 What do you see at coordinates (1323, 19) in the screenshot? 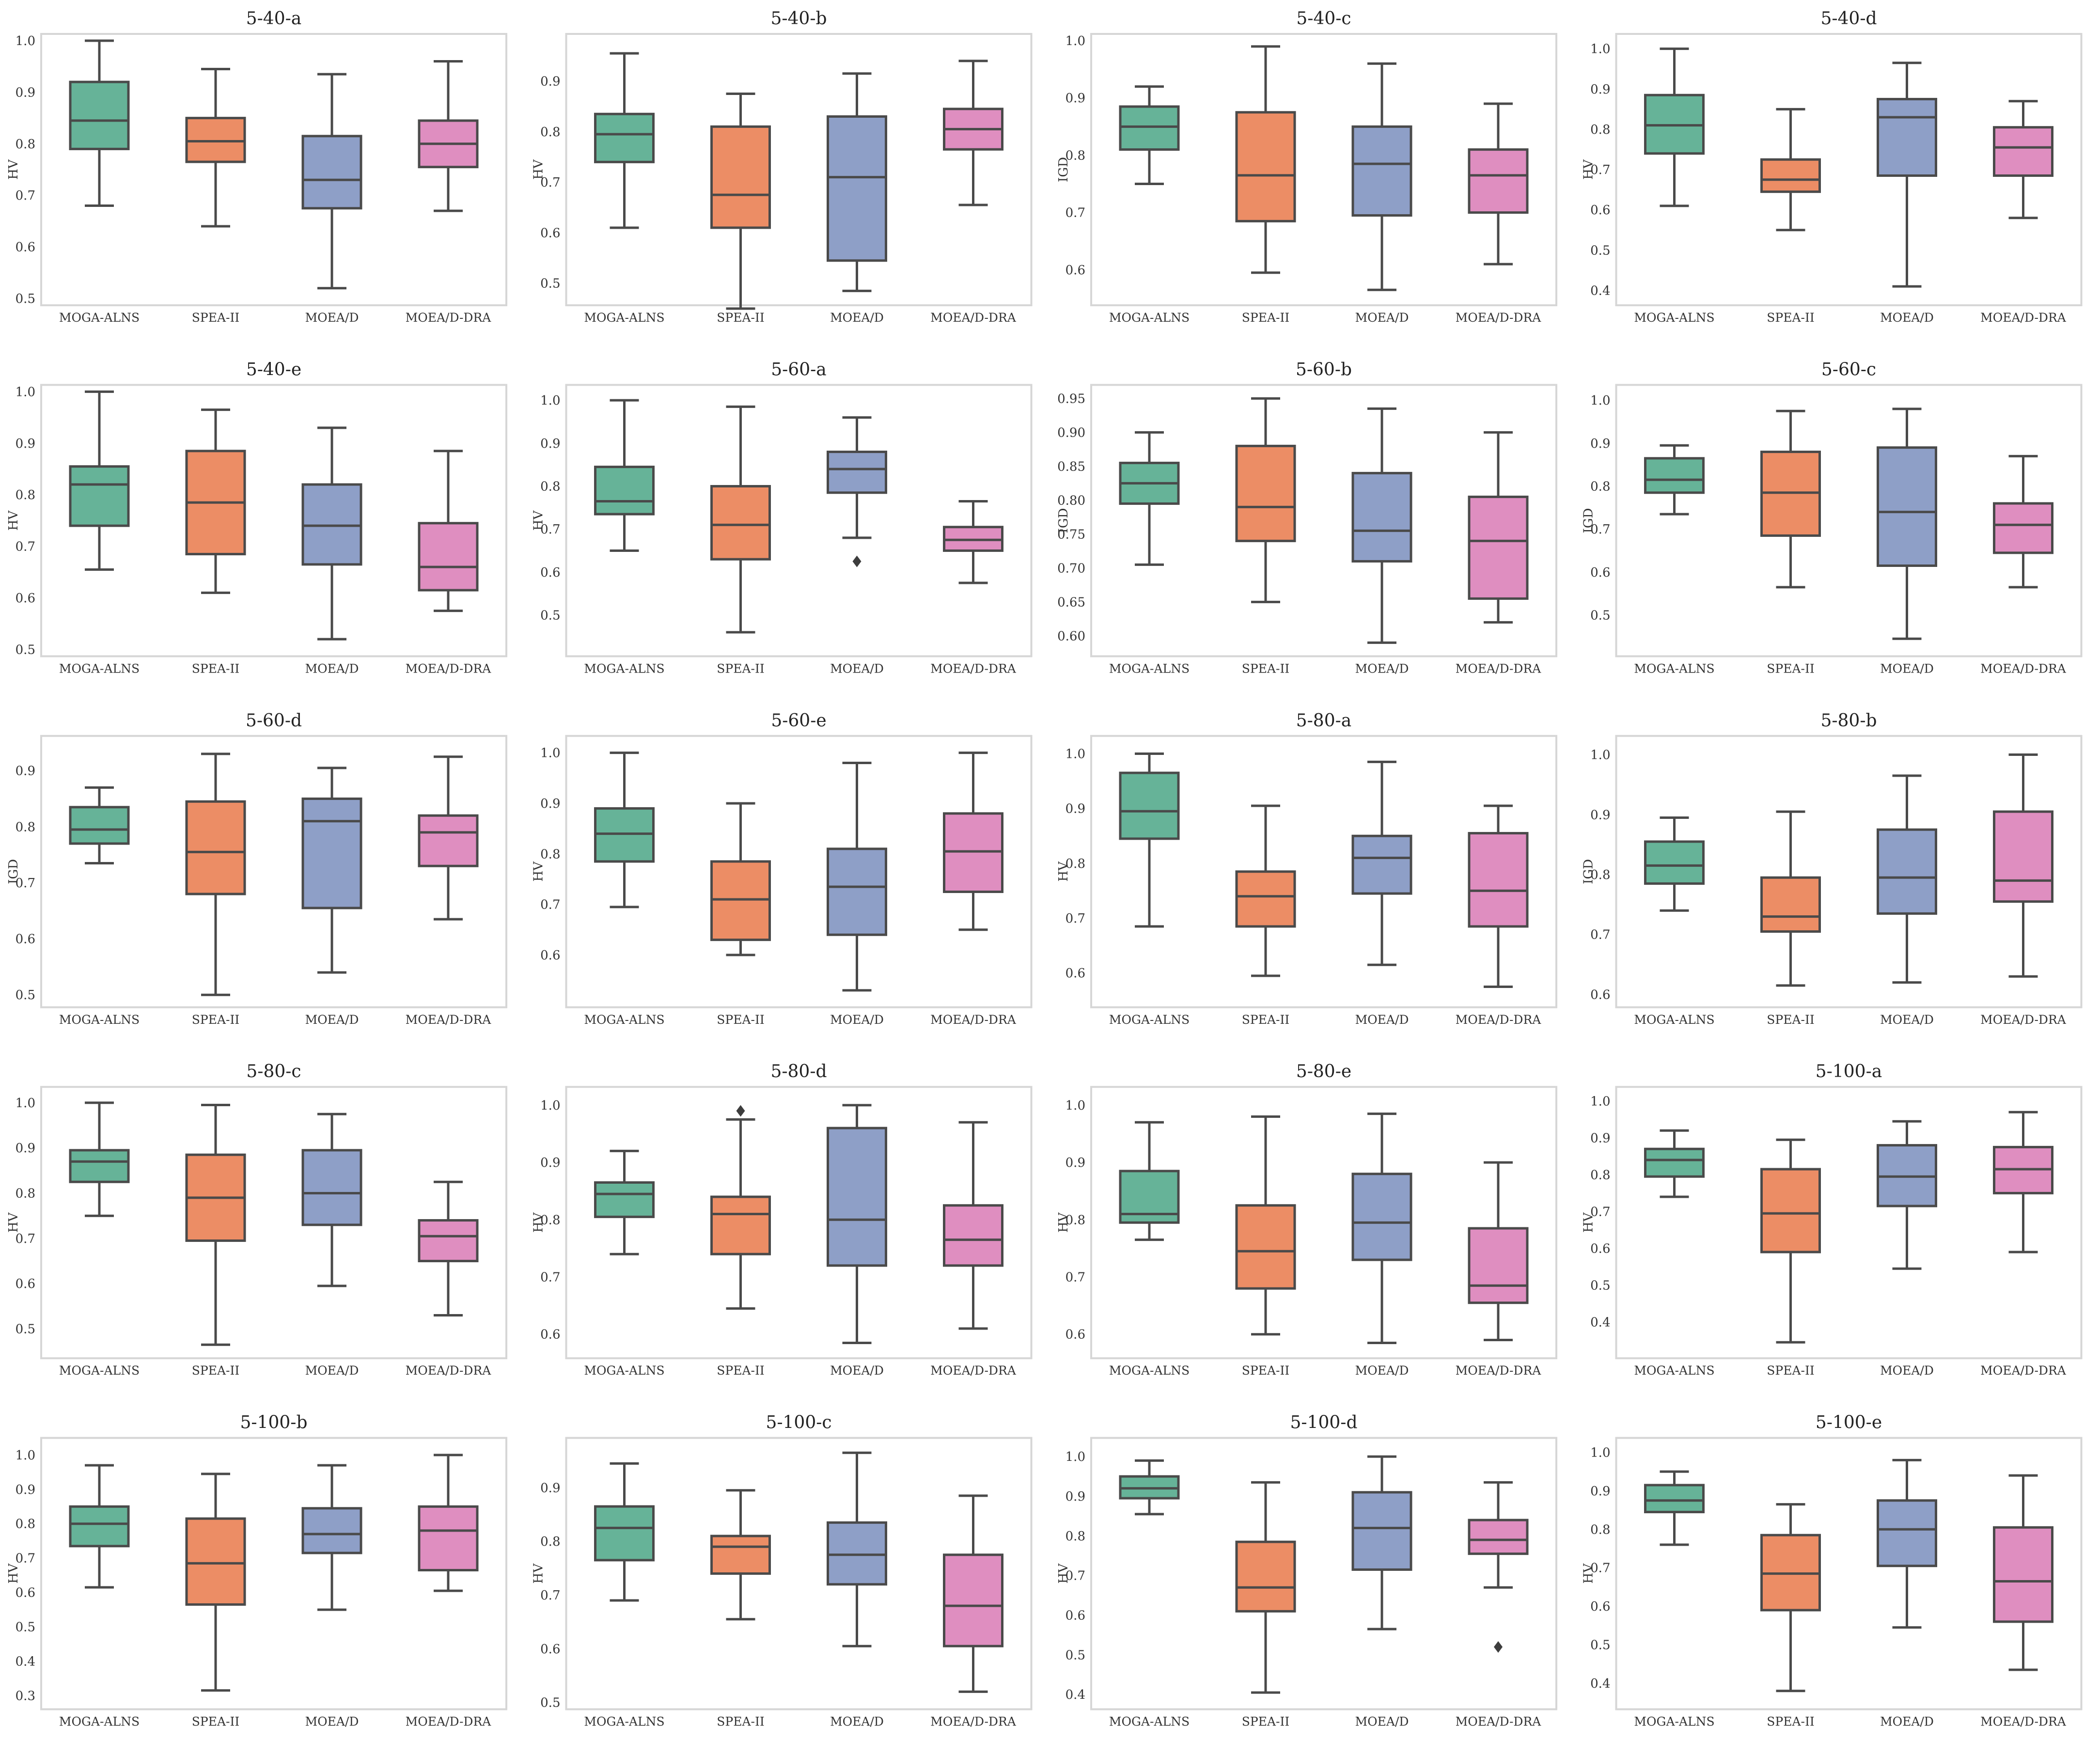
I see `panel-title: 5-40-c` at bounding box center [1323, 19].